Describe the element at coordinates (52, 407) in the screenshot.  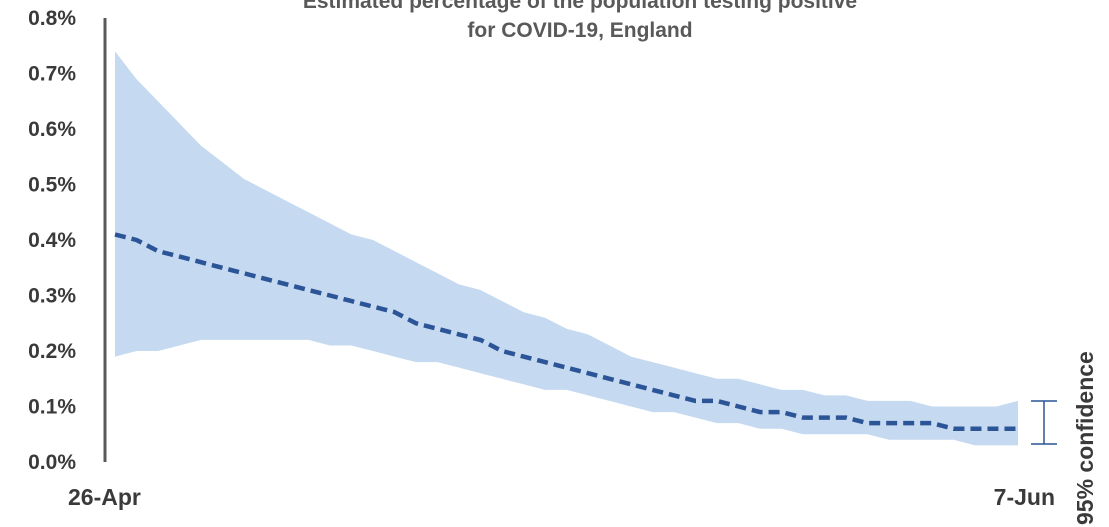
I see `y-tick-label: 0.1%` at that location.